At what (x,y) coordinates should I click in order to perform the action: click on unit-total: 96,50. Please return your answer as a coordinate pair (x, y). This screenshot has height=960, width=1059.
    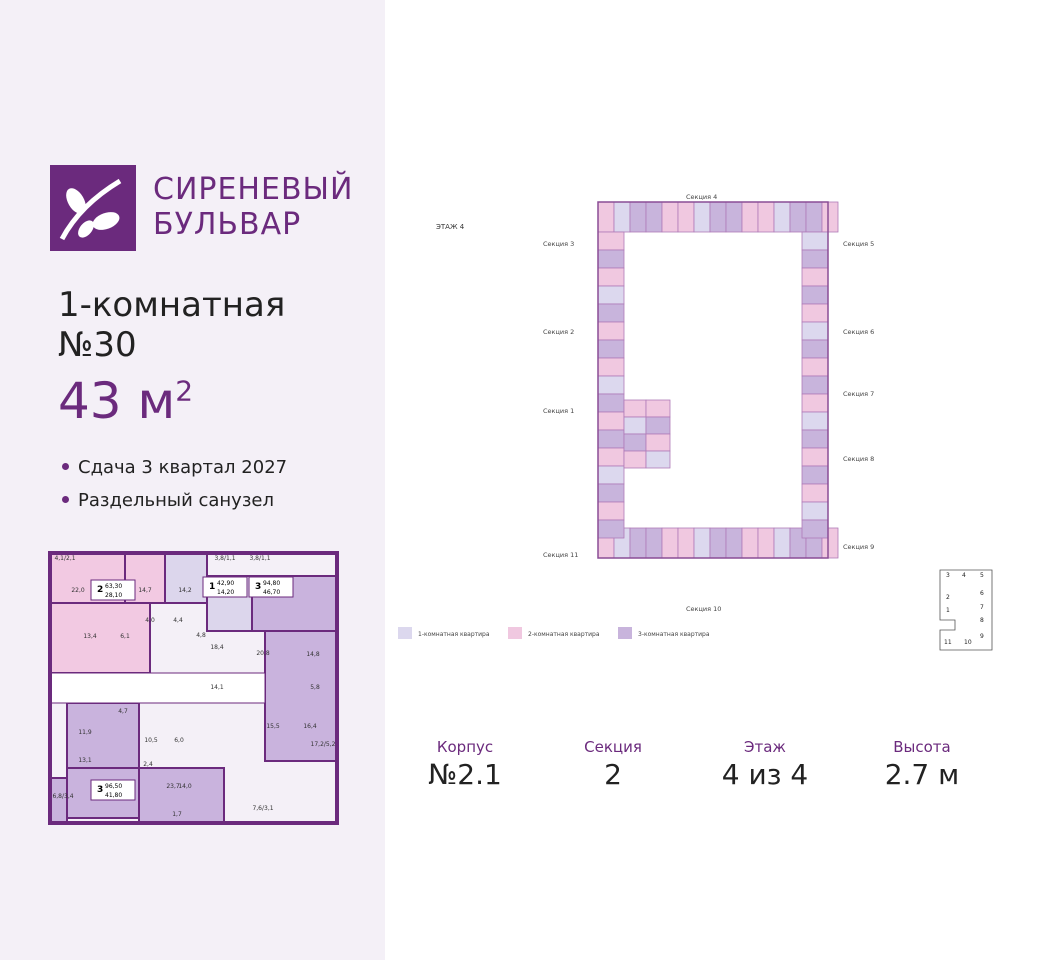
    Looking at the image, I should click on (113, 786).